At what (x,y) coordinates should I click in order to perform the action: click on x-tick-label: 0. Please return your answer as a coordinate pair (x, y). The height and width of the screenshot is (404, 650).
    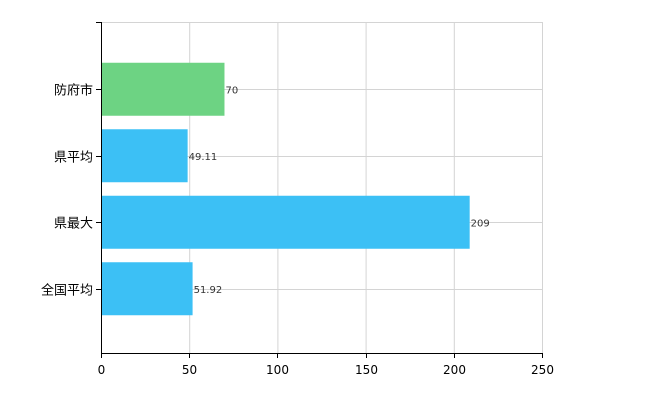
    Looking at the image, I should click on (102, 370).